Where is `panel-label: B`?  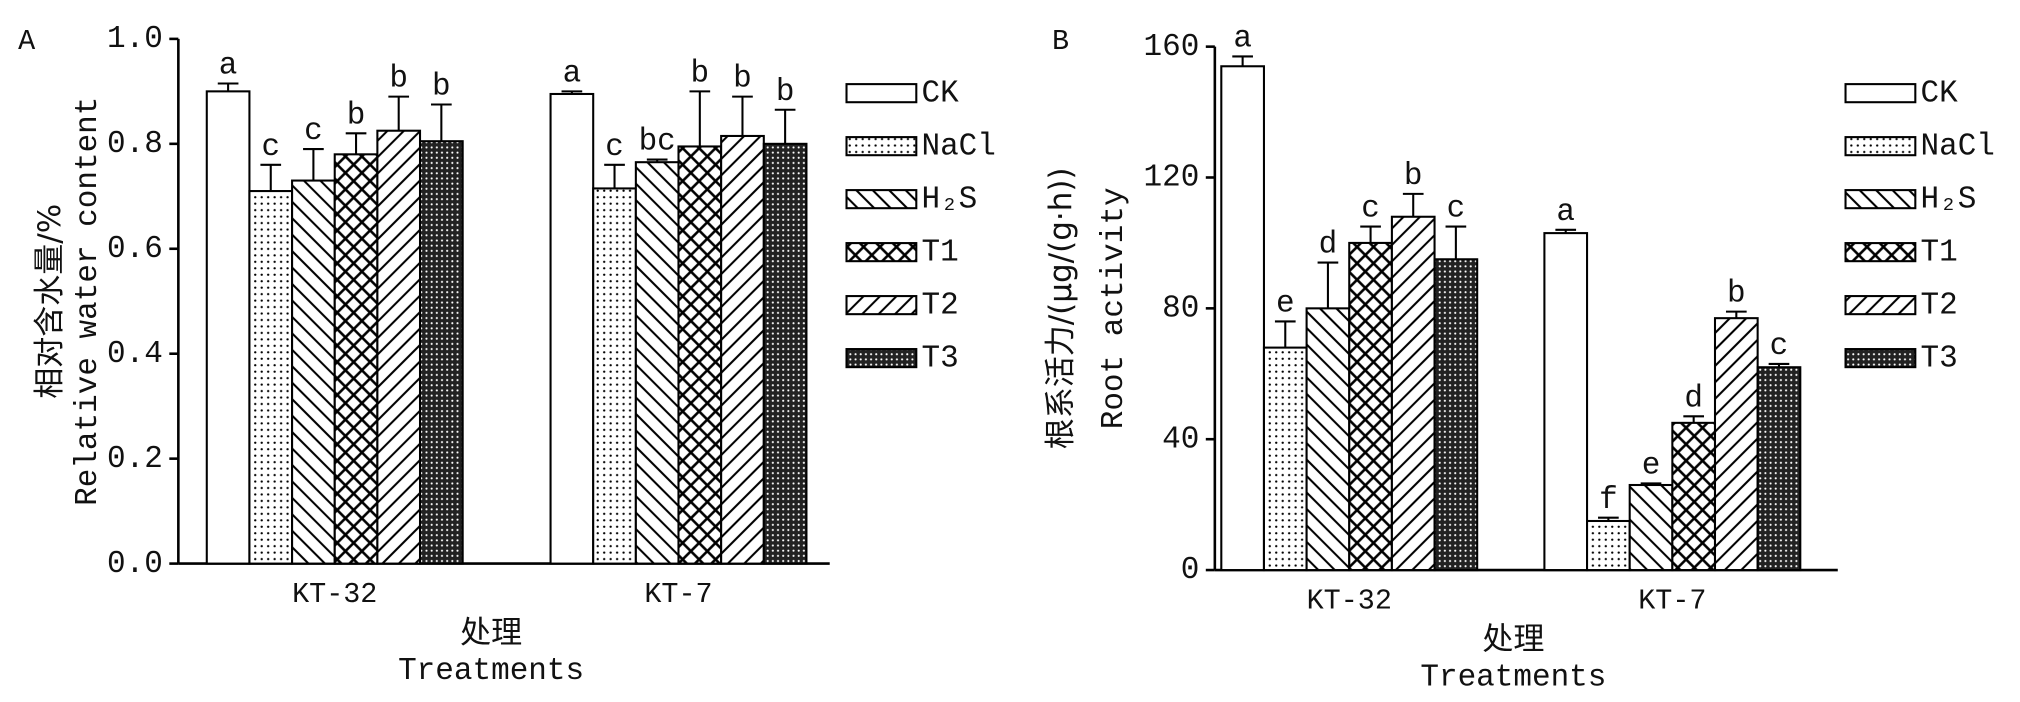 panel-label: B is located at coordinates (1060, 41).